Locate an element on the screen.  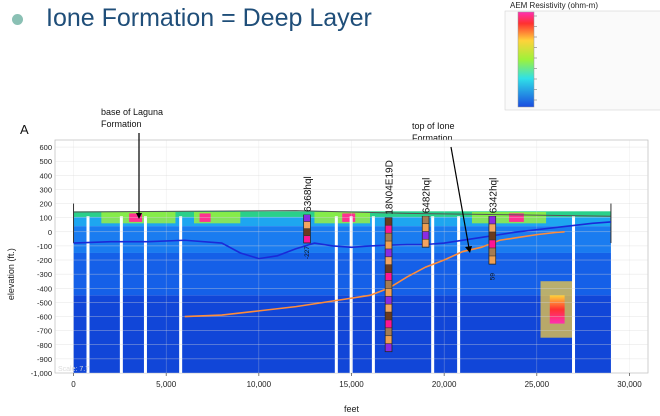
well-depth-label: -227 is located at coordinates (307, 252).